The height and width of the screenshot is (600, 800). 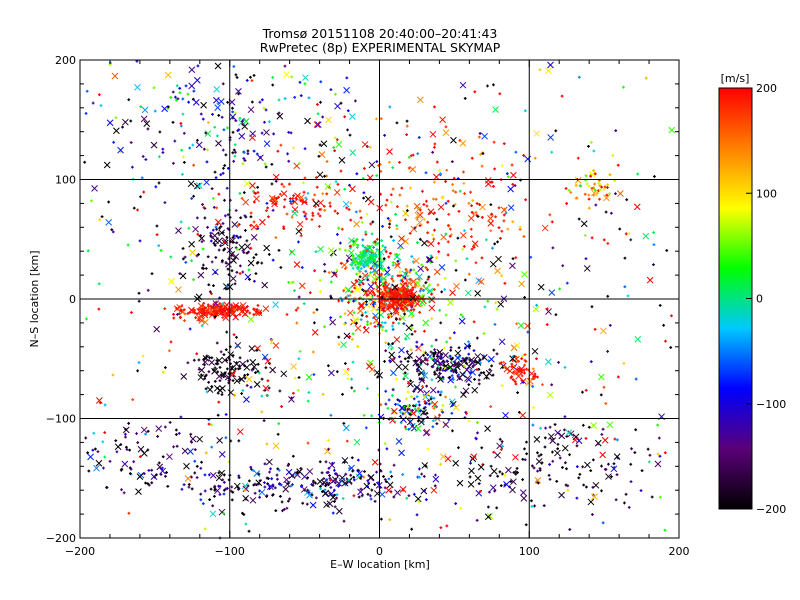 What do you see at coordinates (34, 298) in the screenshot?
I see `y-axis-label: N–S location [km]` at bounding box center [34, 298].